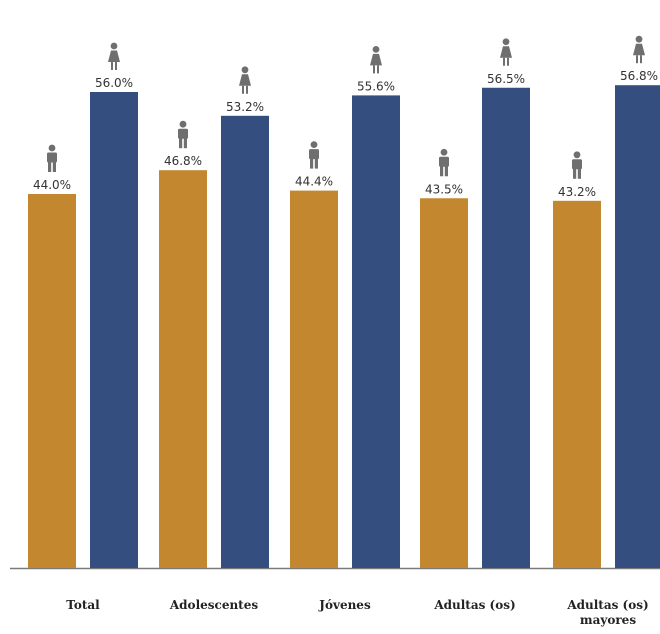 The width and height of the screenshot is (660, 634). I want to click on category-label-2: Jóvenes, so click(344, 605).